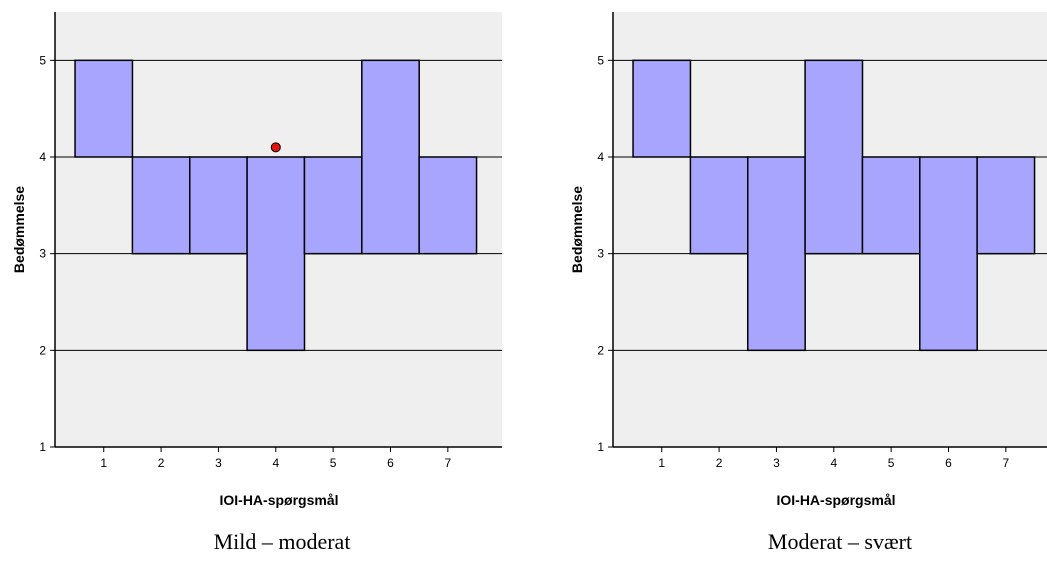  Describe the element at coordinates (840, 541) in the screenshot. I see `chart-caption: Moderat – svært` at that location.